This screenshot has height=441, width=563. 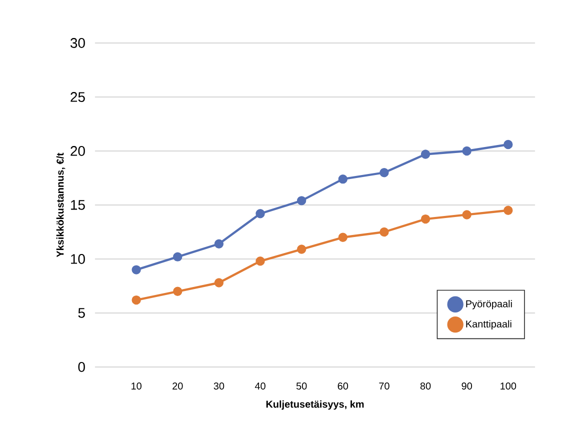 What do you see at coordinates (77, 151) in the screenshot?
I see `y-tick-label: 20` at bounding box center [77, 151].